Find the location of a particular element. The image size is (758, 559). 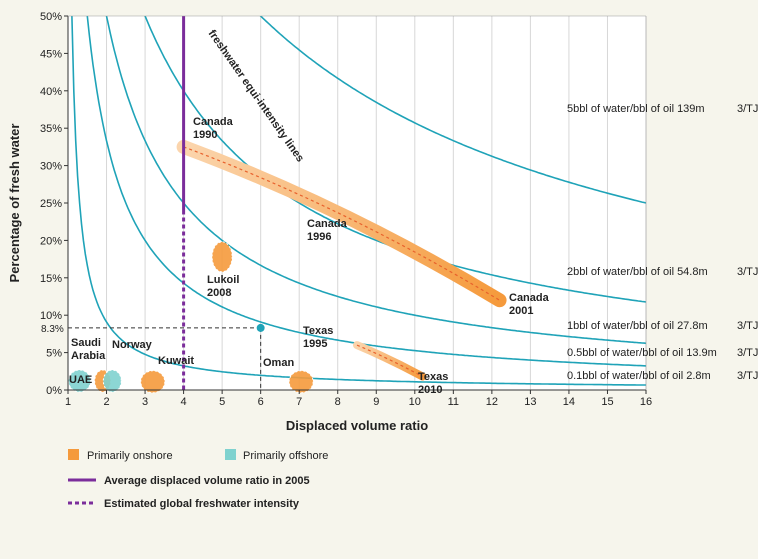

point-label: Saudi Arabia is located at coordinates (88, 349).